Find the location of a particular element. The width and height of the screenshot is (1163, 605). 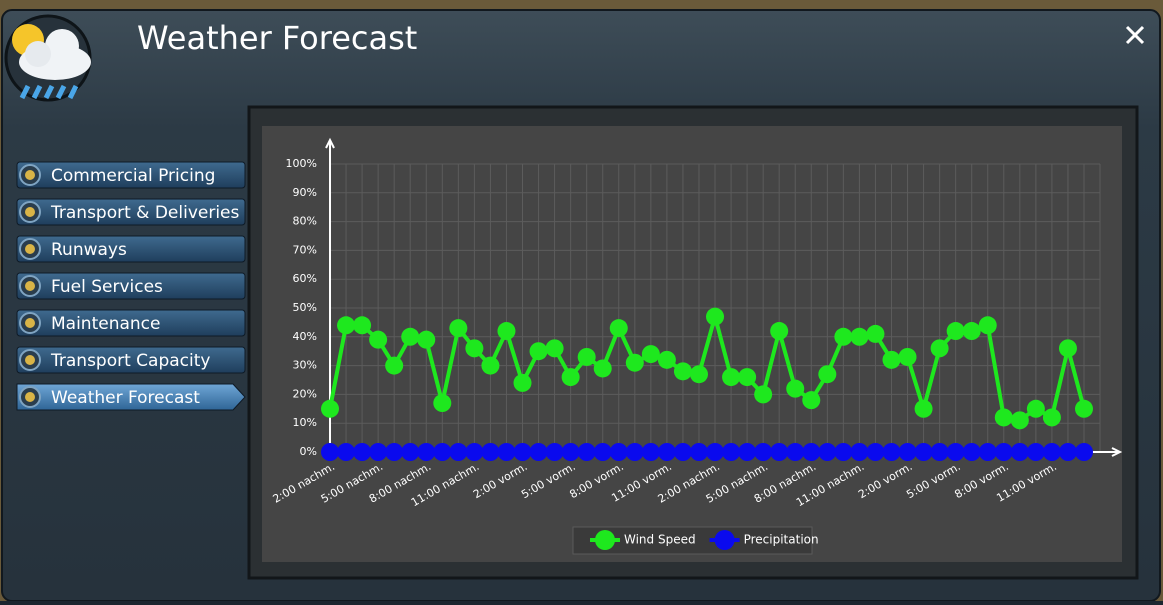

menu-button: Weather Forecast is located at coordinates (131, 397).